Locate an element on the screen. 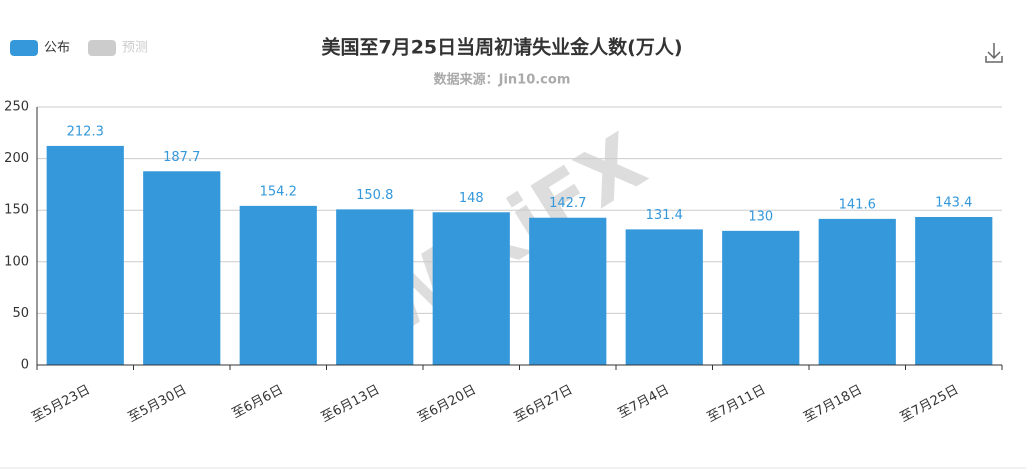  value-label: 187.7 is located at coordinates (181, 157).